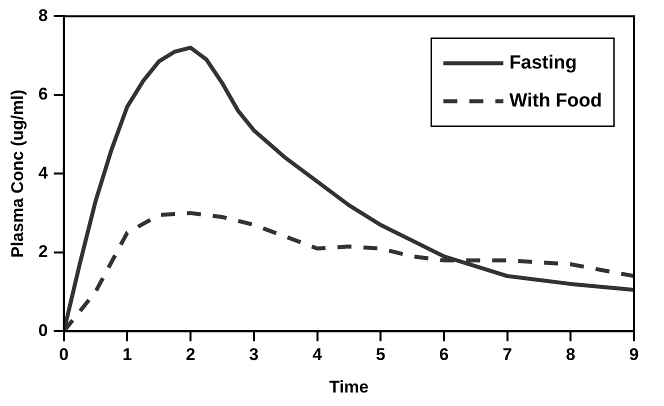 The image size is (664, 406). I want to click on x-tick-label: 3, so click(254, 354).